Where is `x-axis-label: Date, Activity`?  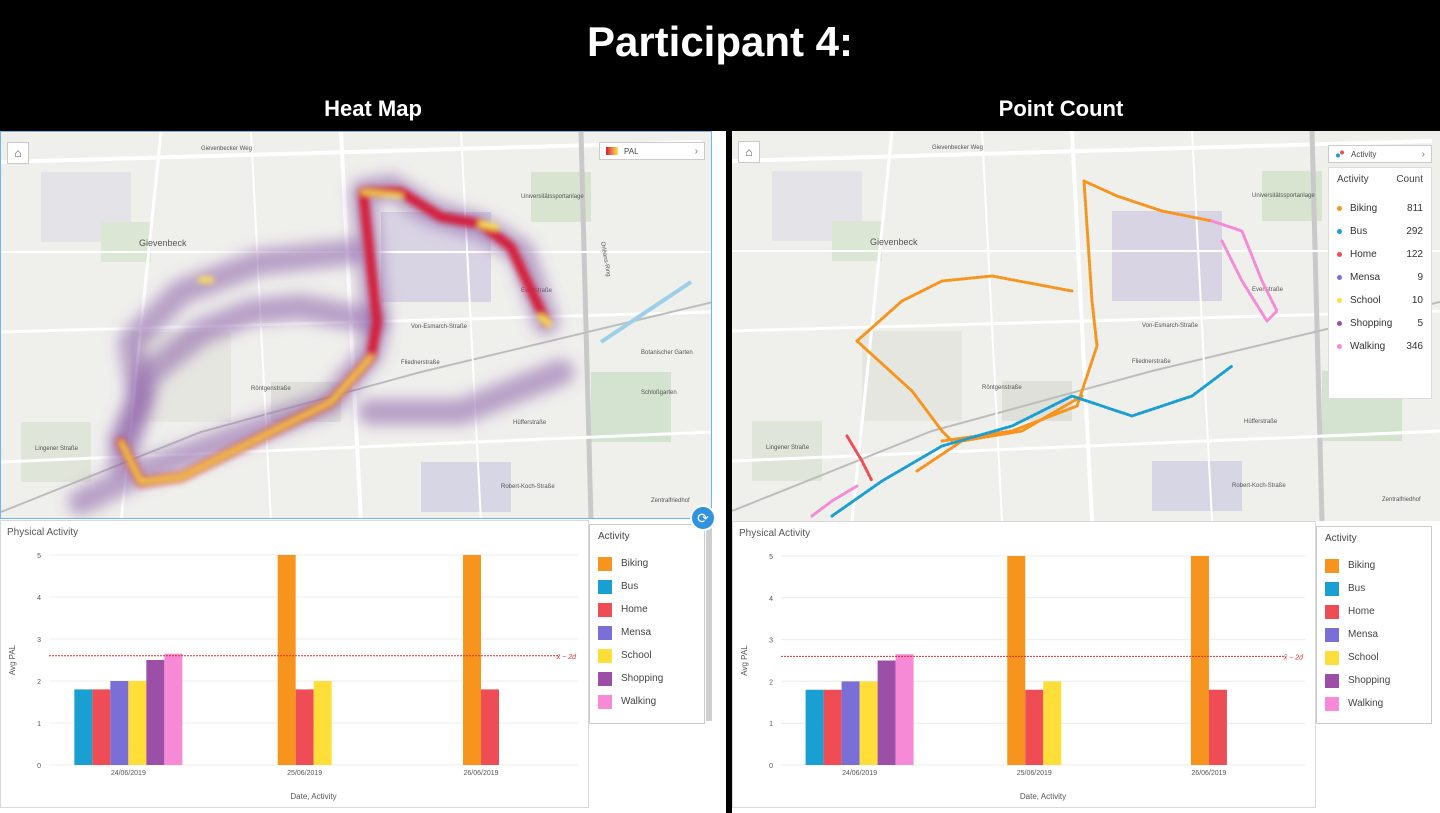 x-axis-label: Date, Activity is located at coordinates (313, 796).